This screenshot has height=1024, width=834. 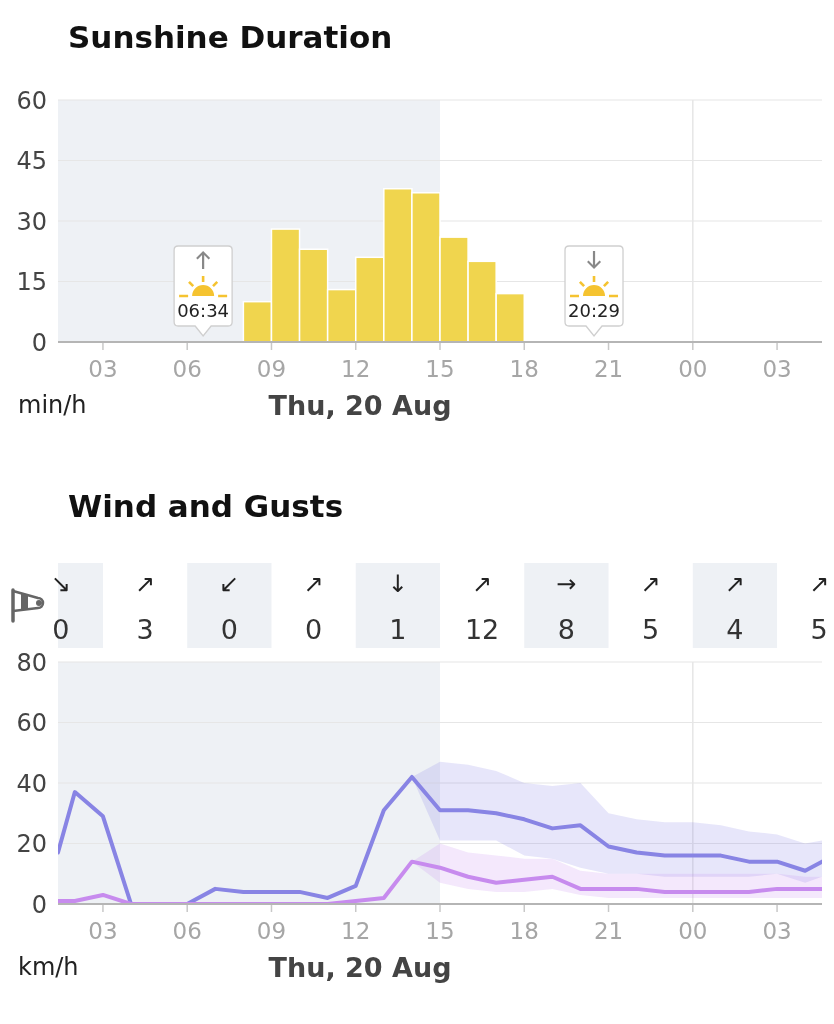 I want to click on y-axis-title: min/h, so click(x=52, y=405).